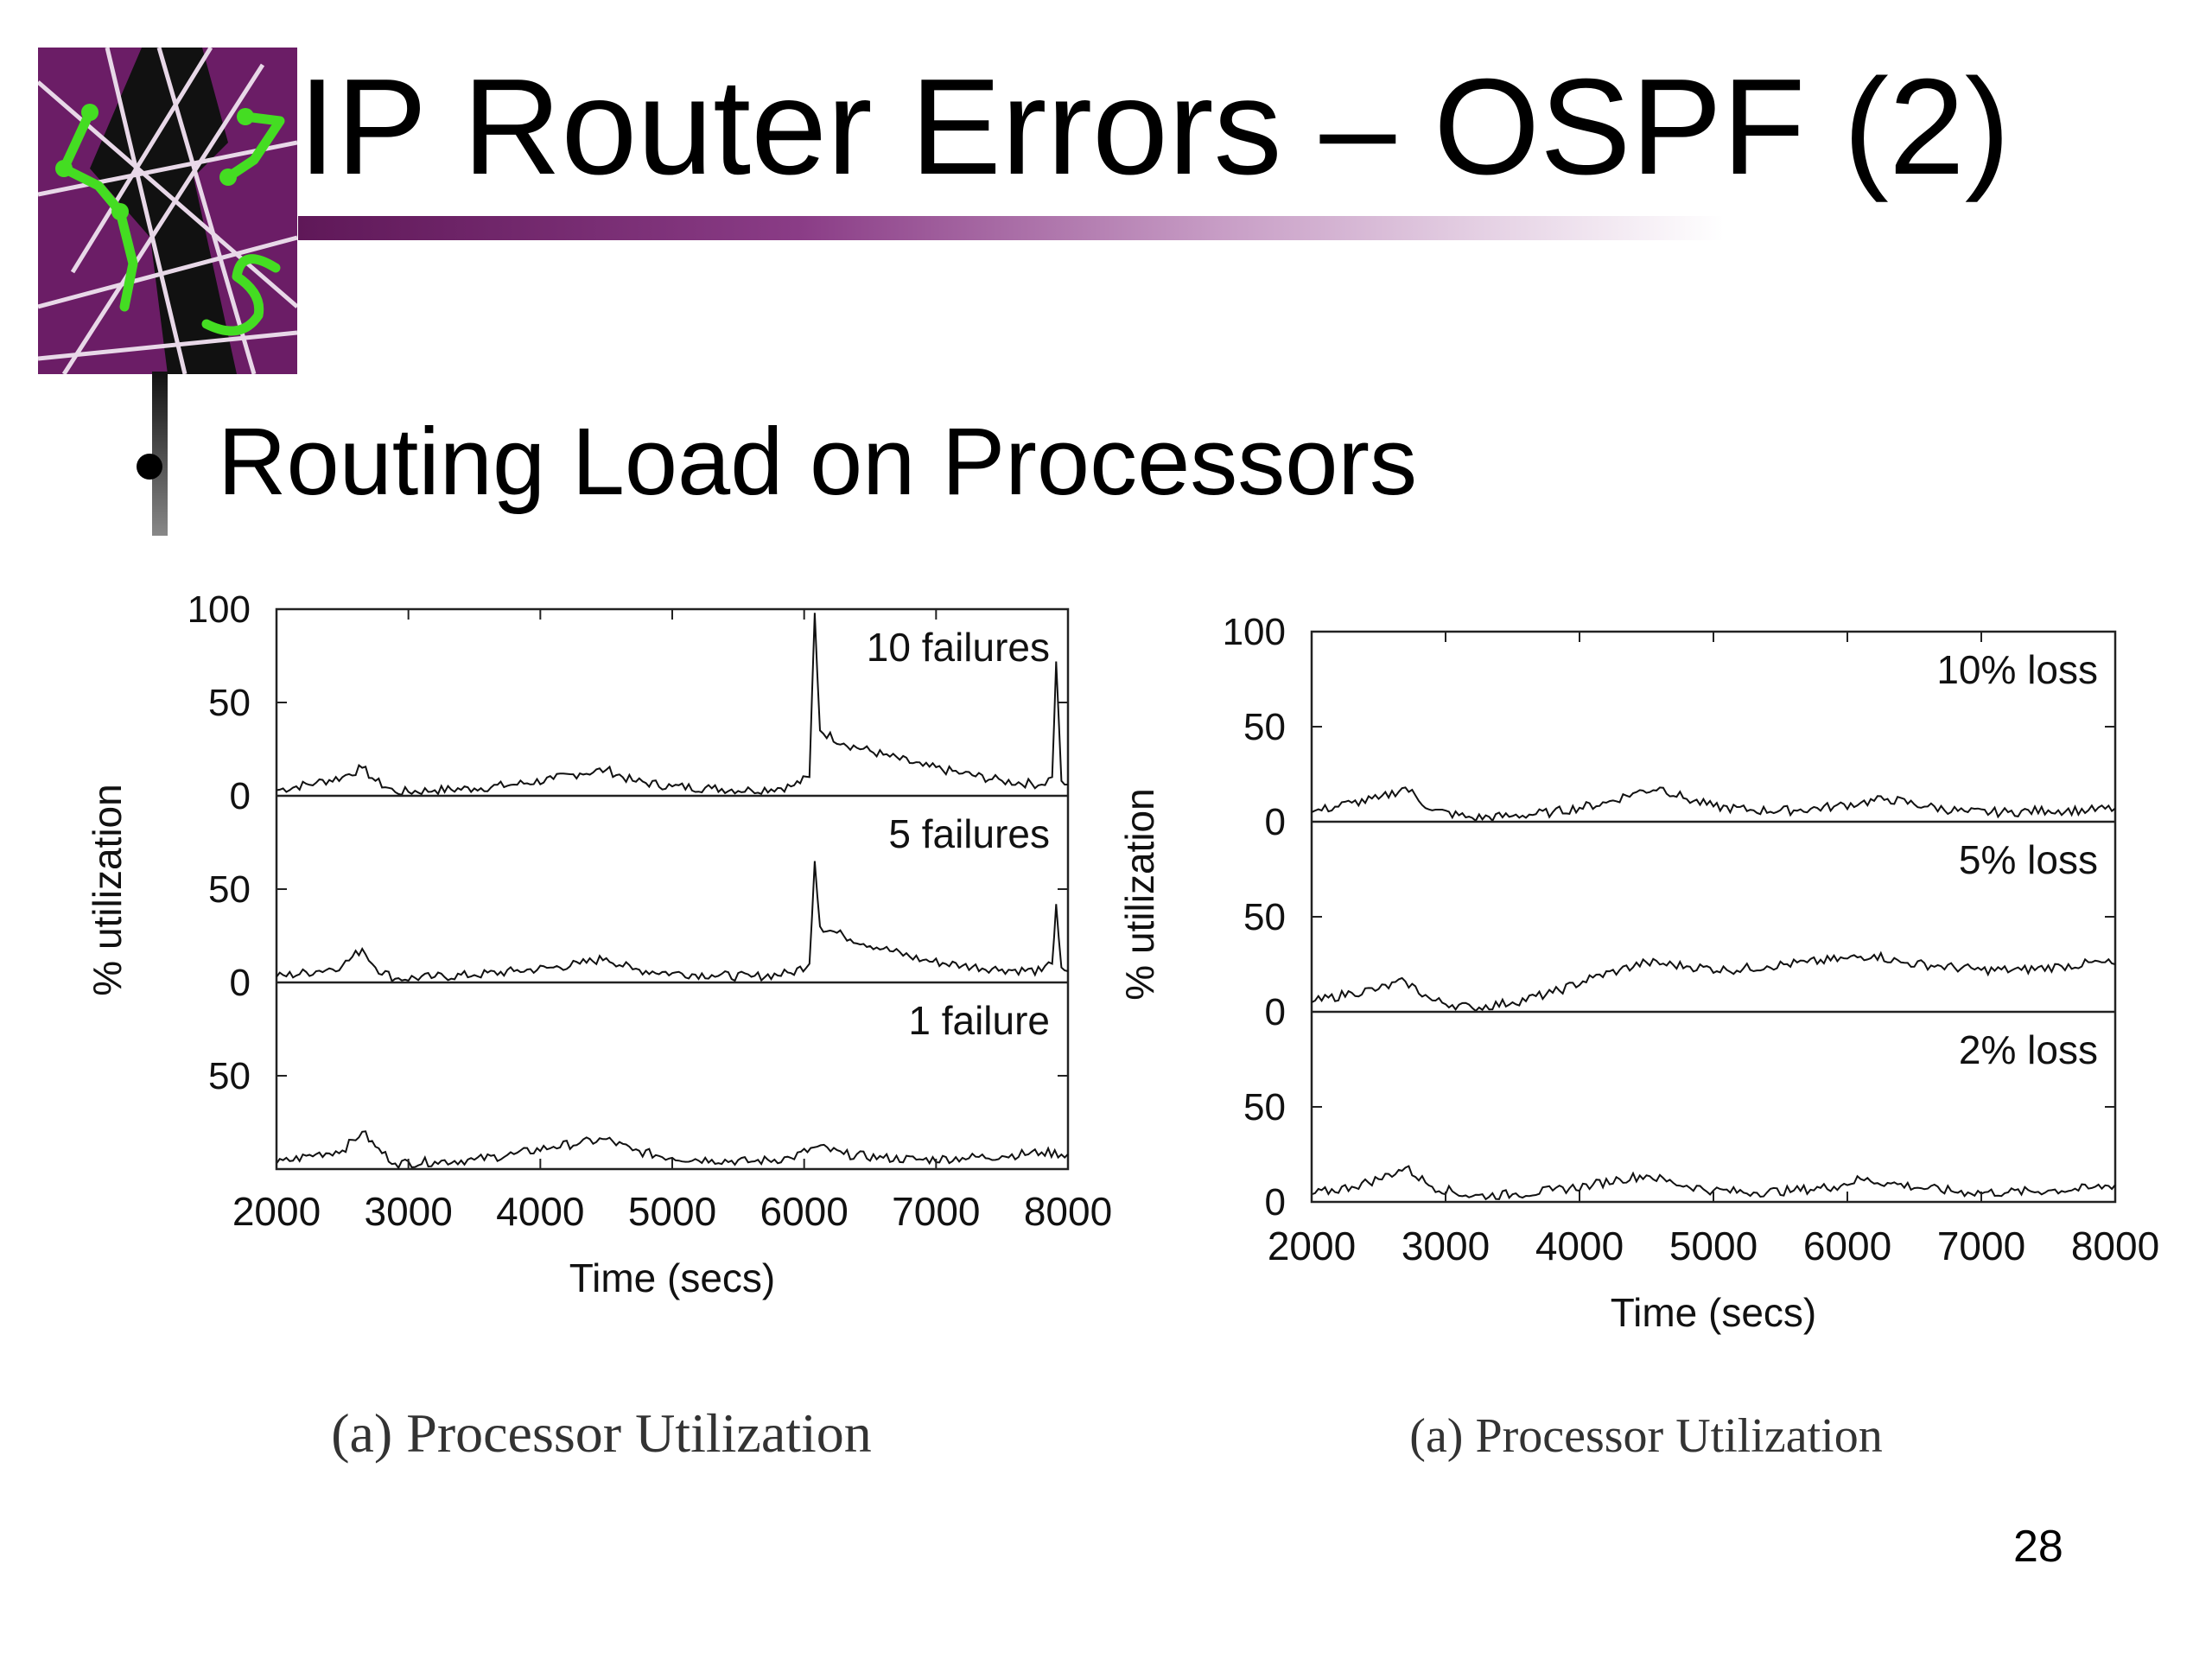  Describe the element at coordinates (818, 462) in the screenshot. I see `bullet-text: Routing Load on Processors` at that location.